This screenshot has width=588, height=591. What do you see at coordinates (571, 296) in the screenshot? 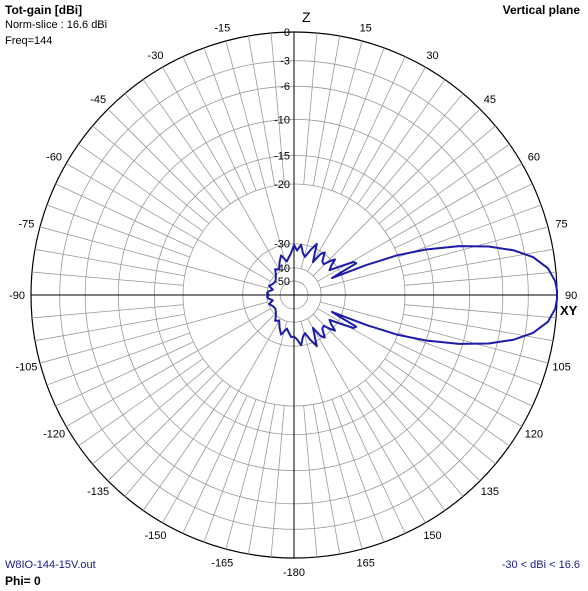
I see `angle-label: 90` at bounding box center [571, 296].